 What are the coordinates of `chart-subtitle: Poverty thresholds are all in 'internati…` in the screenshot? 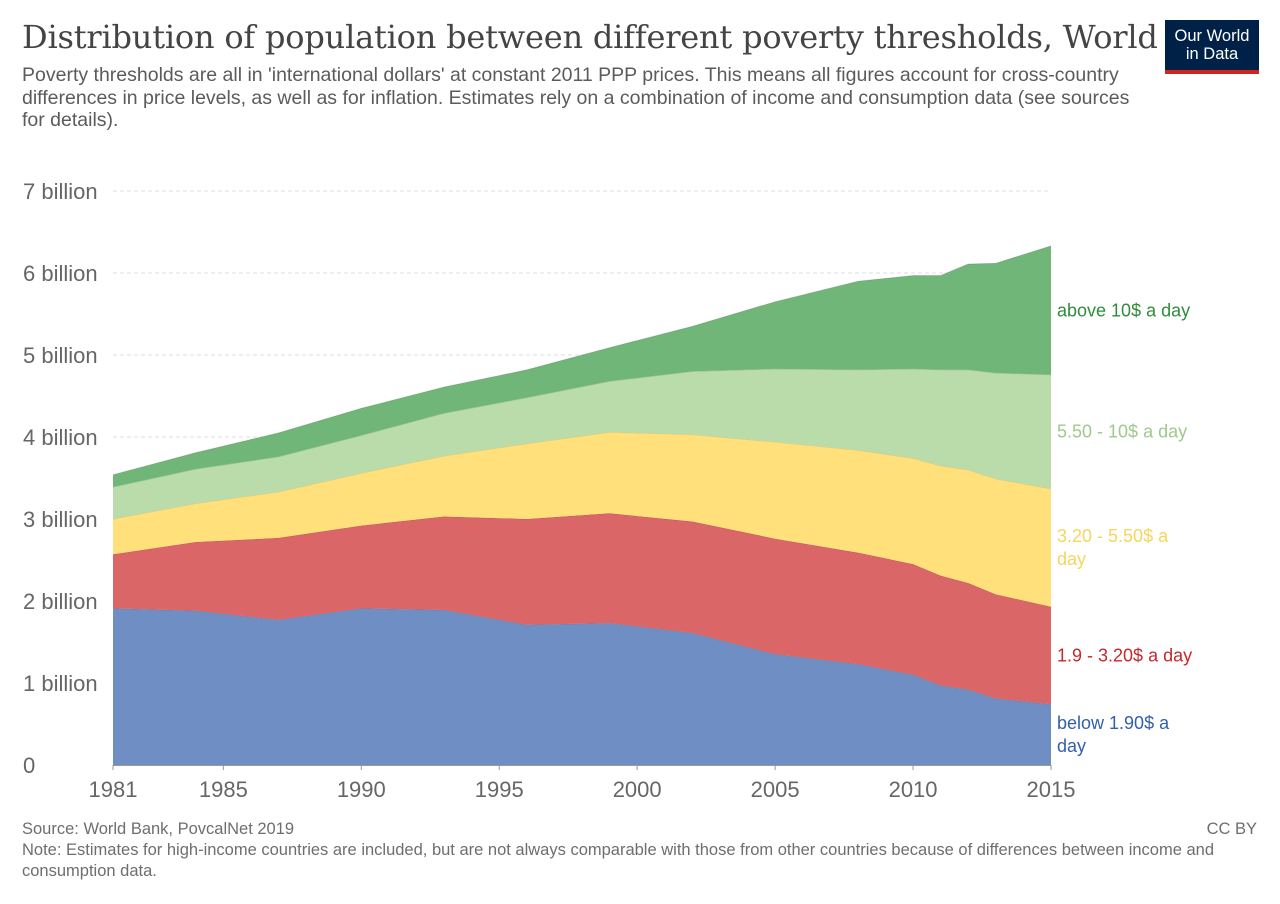 It's located at (576, 97).